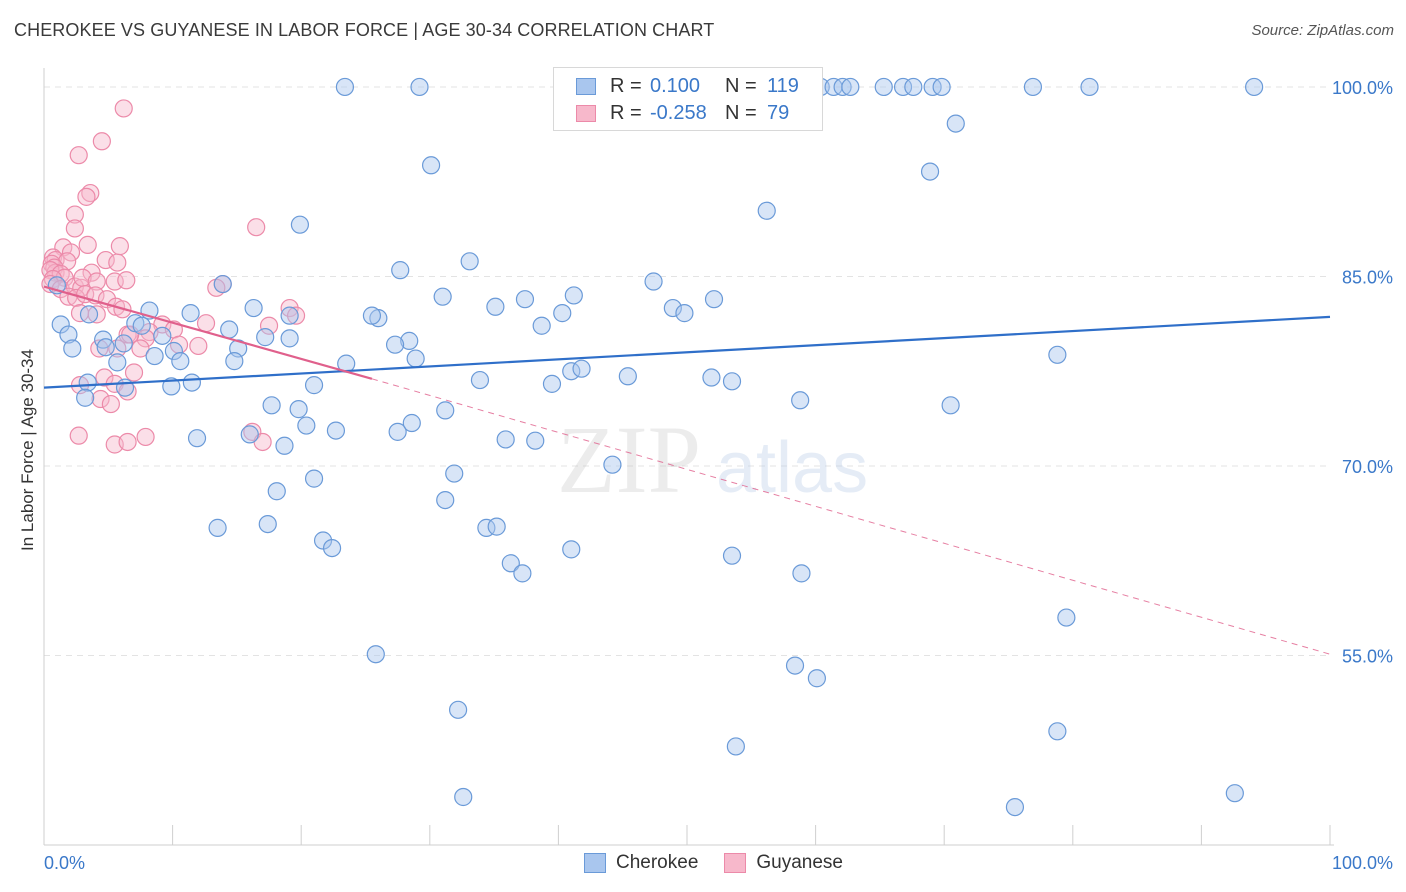  What do you see at coordinates (687, 352) in the screenshot?
I see `cherokee-trend-line` at bounding box center [687, 352].